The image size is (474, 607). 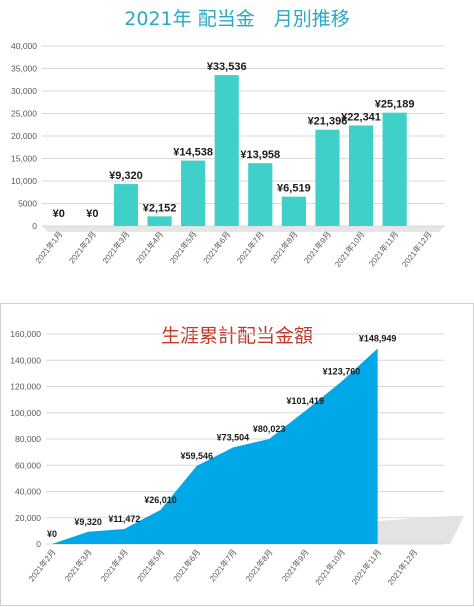 What do you see at coordinates (361, 117) in the screenshot?
I see `data-label: ¥22,341` at bounding box center [361, 117].